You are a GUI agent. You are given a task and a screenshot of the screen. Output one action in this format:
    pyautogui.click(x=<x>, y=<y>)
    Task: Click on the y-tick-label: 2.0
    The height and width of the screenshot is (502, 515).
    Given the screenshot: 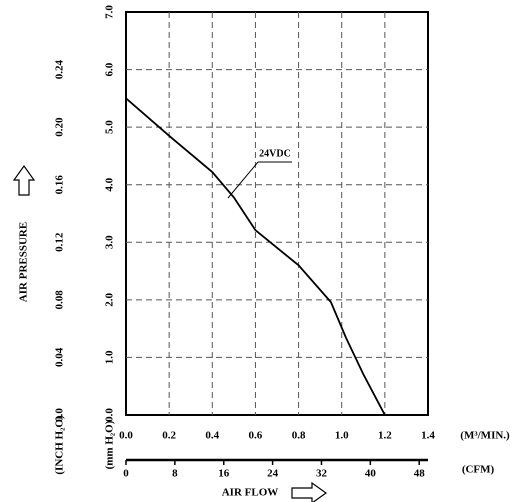 What is the action you would take?
    pyautogui.click(x=110, y=299)
    